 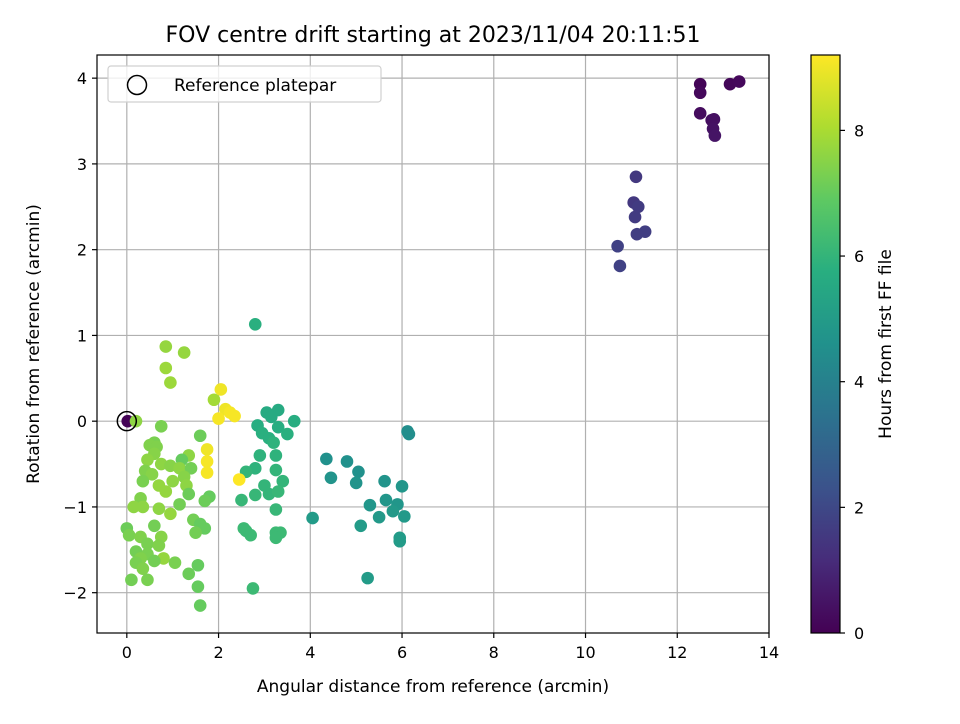 I want to click on x-tick-label: 0, so click(x=127, y=652).